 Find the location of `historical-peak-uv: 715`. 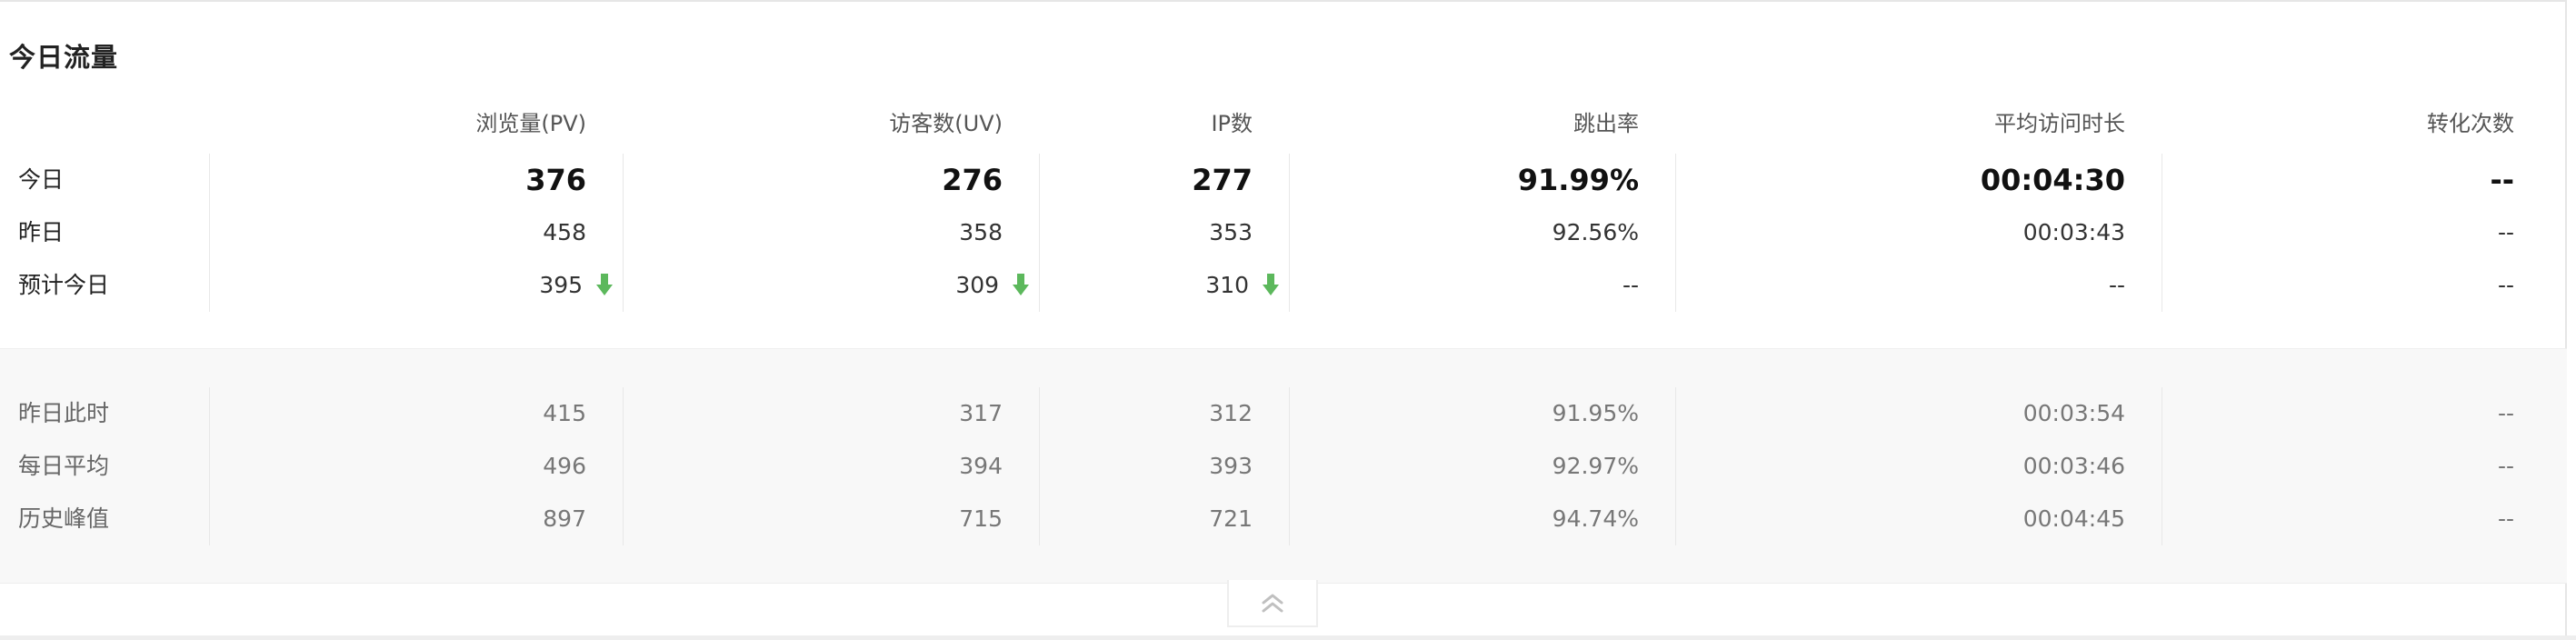

historical-peak-uv: 715 is located at coordinates (831, 519).